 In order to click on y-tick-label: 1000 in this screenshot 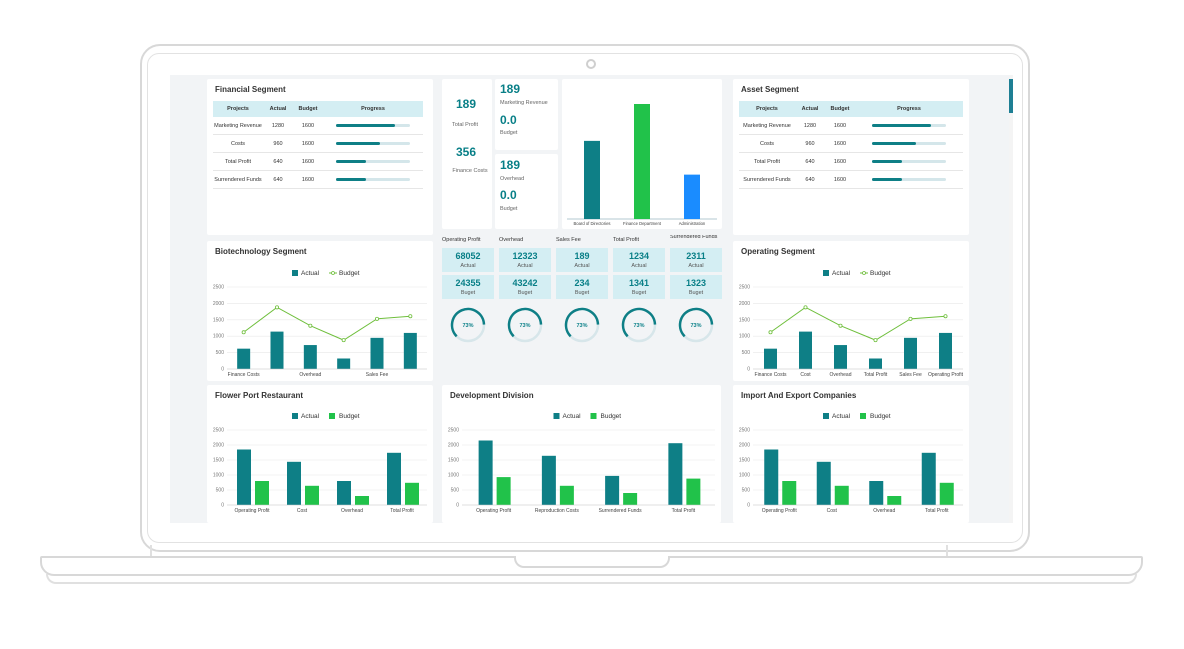, I will do `click(744, 337)`.